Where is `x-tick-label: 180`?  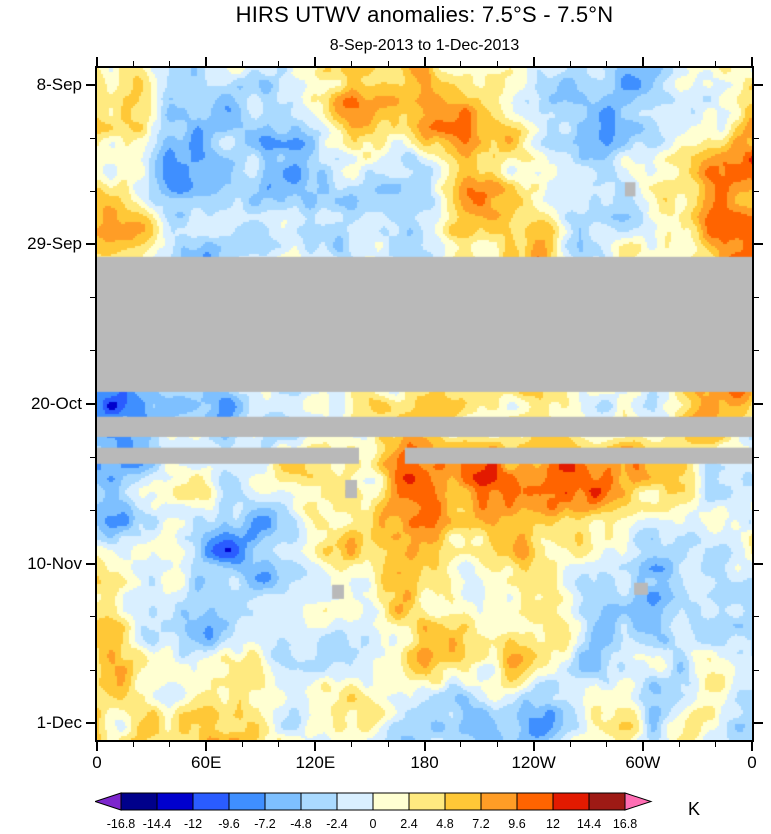
x-tick-label: 180 is located at coordinates (424, 762).